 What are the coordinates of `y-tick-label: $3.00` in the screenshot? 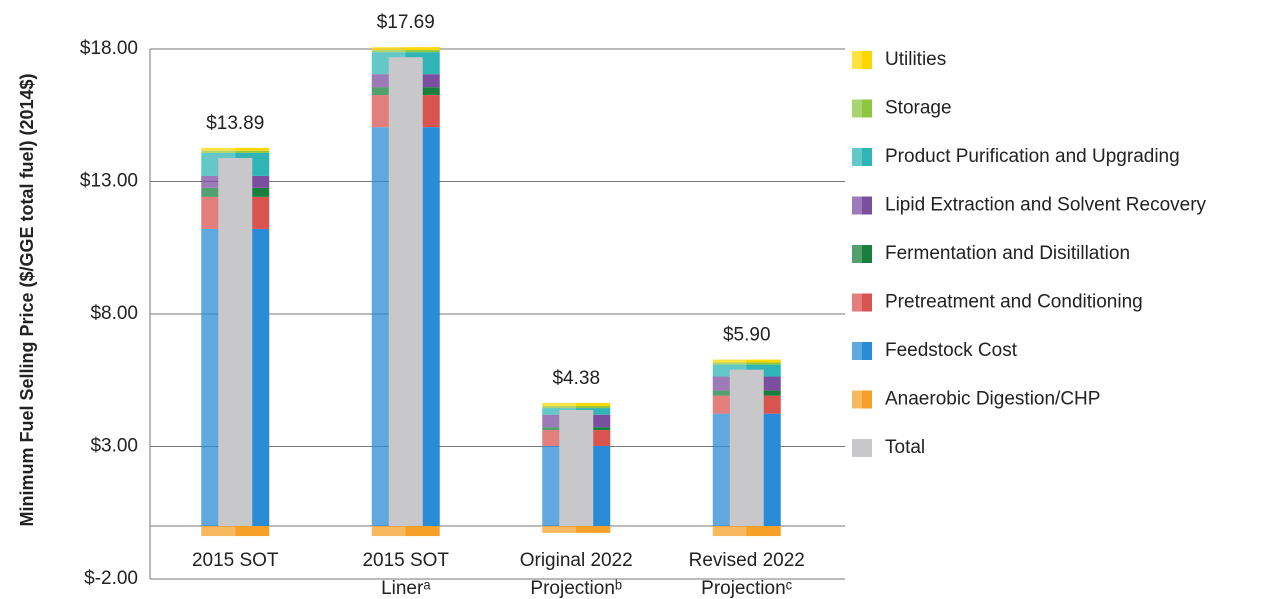 It's located at (114, 446).